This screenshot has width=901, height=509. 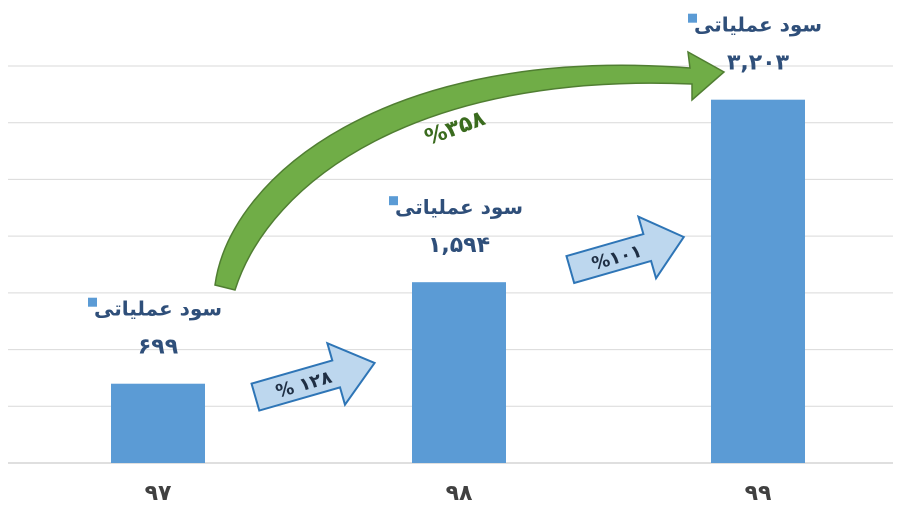 I want to click on data-label-value: ۳,۲۰۳, so click(x=758, y=63).